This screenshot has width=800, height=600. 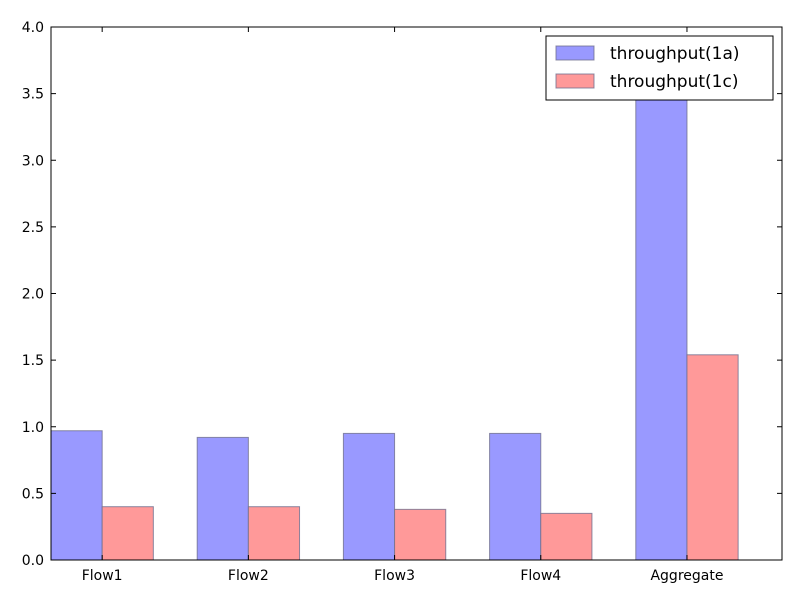 I want to click on y-tick-label: 1.0, so click(x=33, y=428).